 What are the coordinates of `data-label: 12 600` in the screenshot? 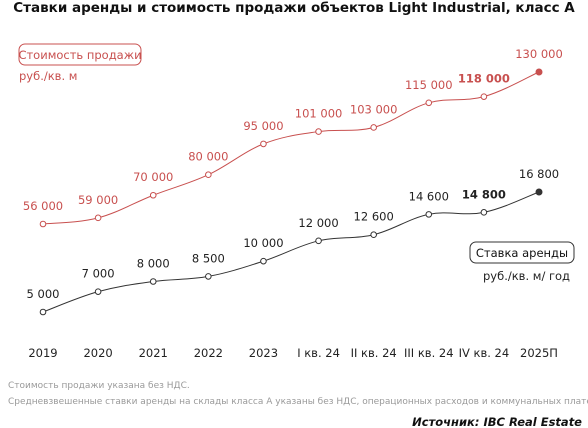 It's located at (374, 217).